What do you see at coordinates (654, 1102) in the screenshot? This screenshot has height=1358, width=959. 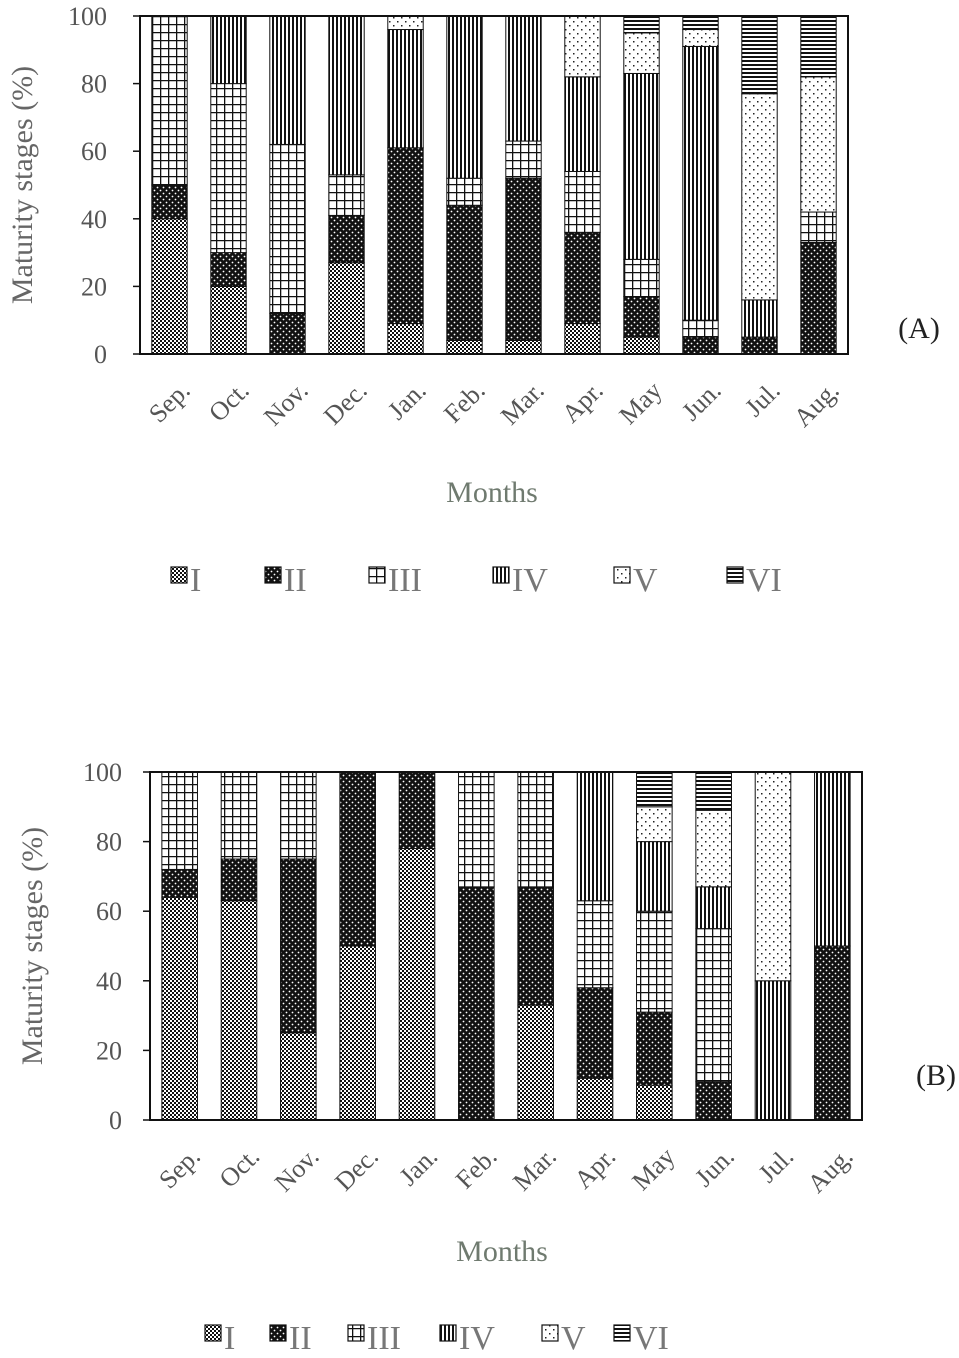 I see `bar-segment-i-may` at bounding box center [654, 1102].